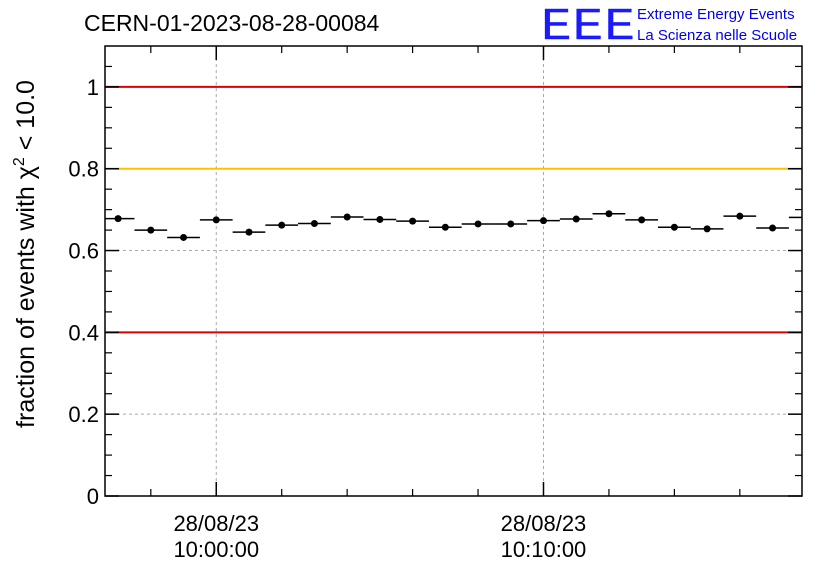  Describe the element at coordinates (26, 172) in the screenshot. I see `y-axis-label-chi: χ` at that location.